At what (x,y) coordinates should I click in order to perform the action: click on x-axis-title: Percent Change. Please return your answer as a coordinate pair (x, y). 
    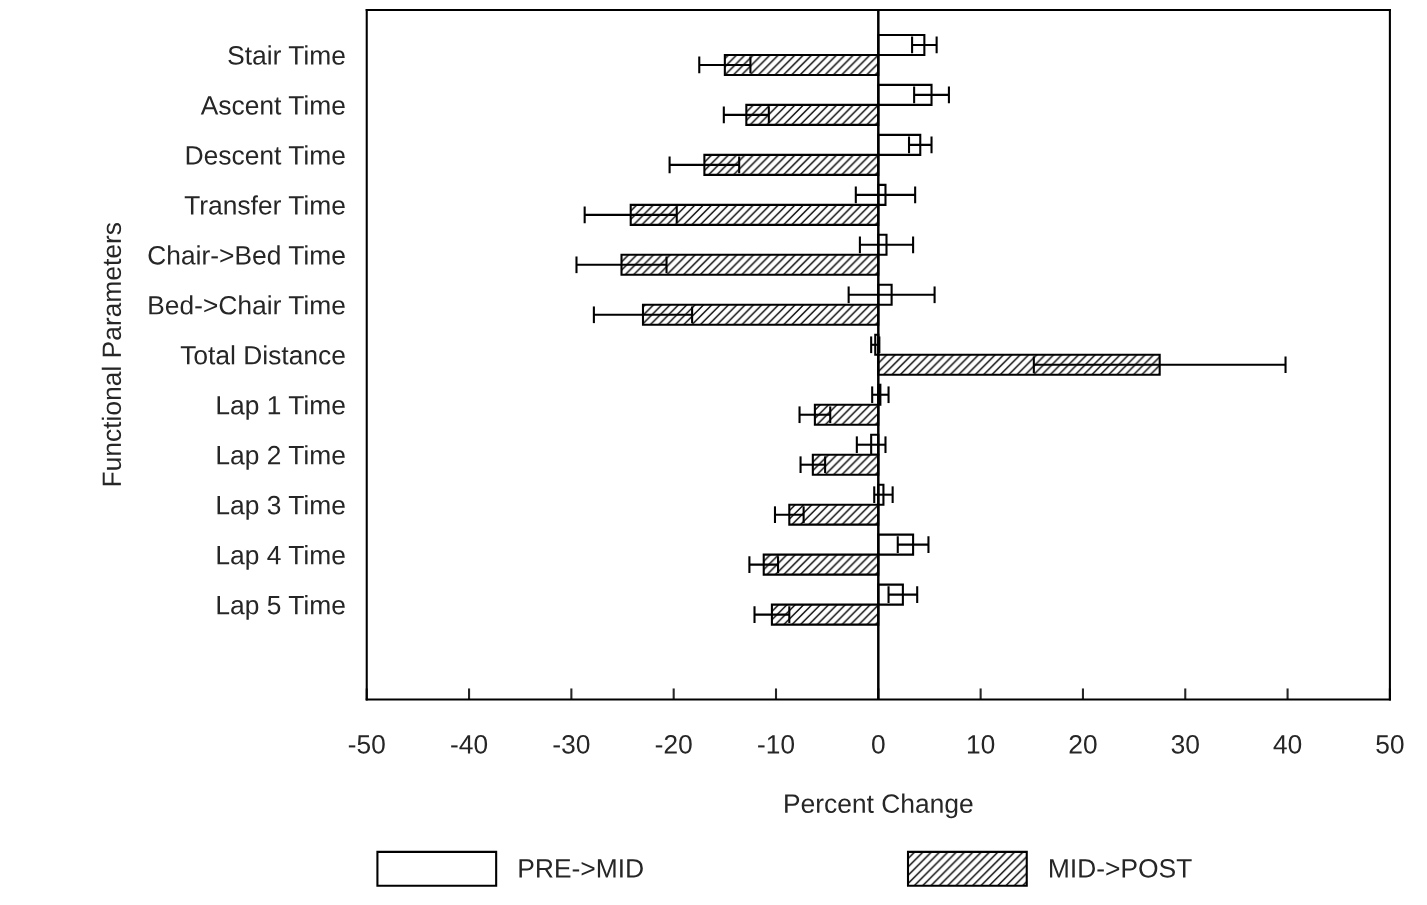
    Looking at the image, I should click on (879, 806).